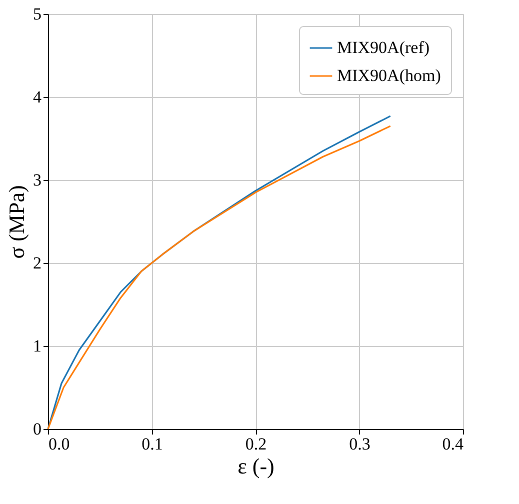  What do you see at coordinates (453, 444) in the screenshot?
I see `x-tick-label: 0.4` at bounding box center [453, 444].